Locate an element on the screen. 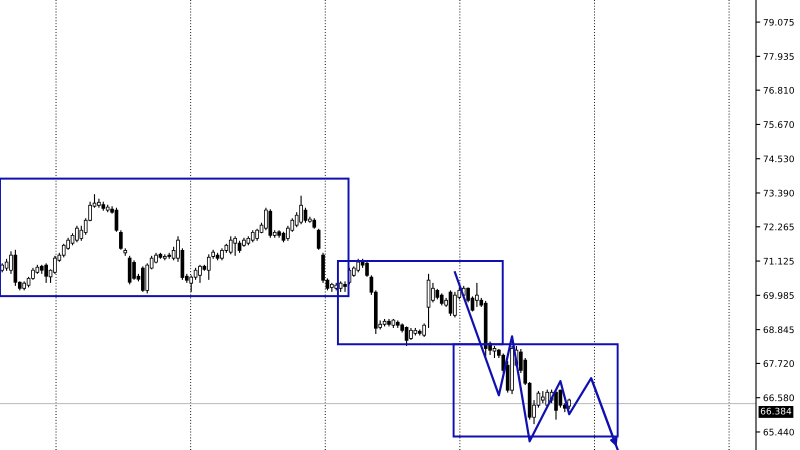  y-tick-label: 77.935 is located at coordinates (779, 56).